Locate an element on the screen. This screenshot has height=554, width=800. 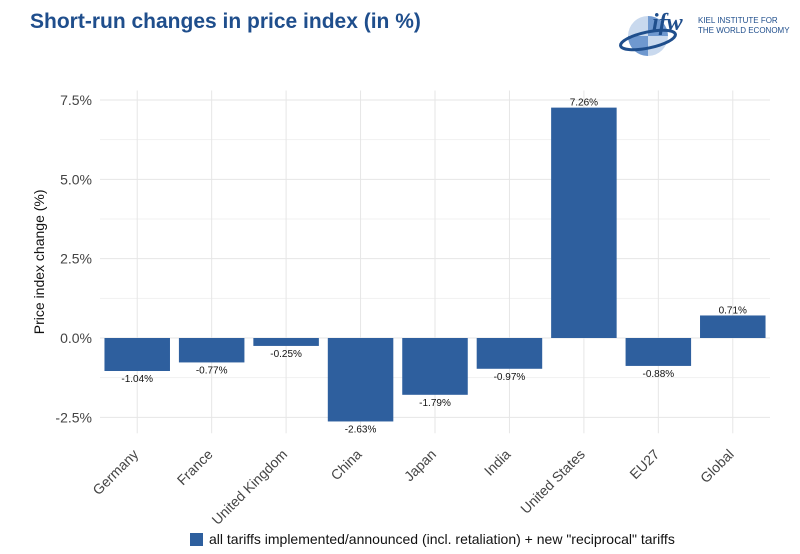
y-tick-label: 7.5% is located at coordinates (76, 100).